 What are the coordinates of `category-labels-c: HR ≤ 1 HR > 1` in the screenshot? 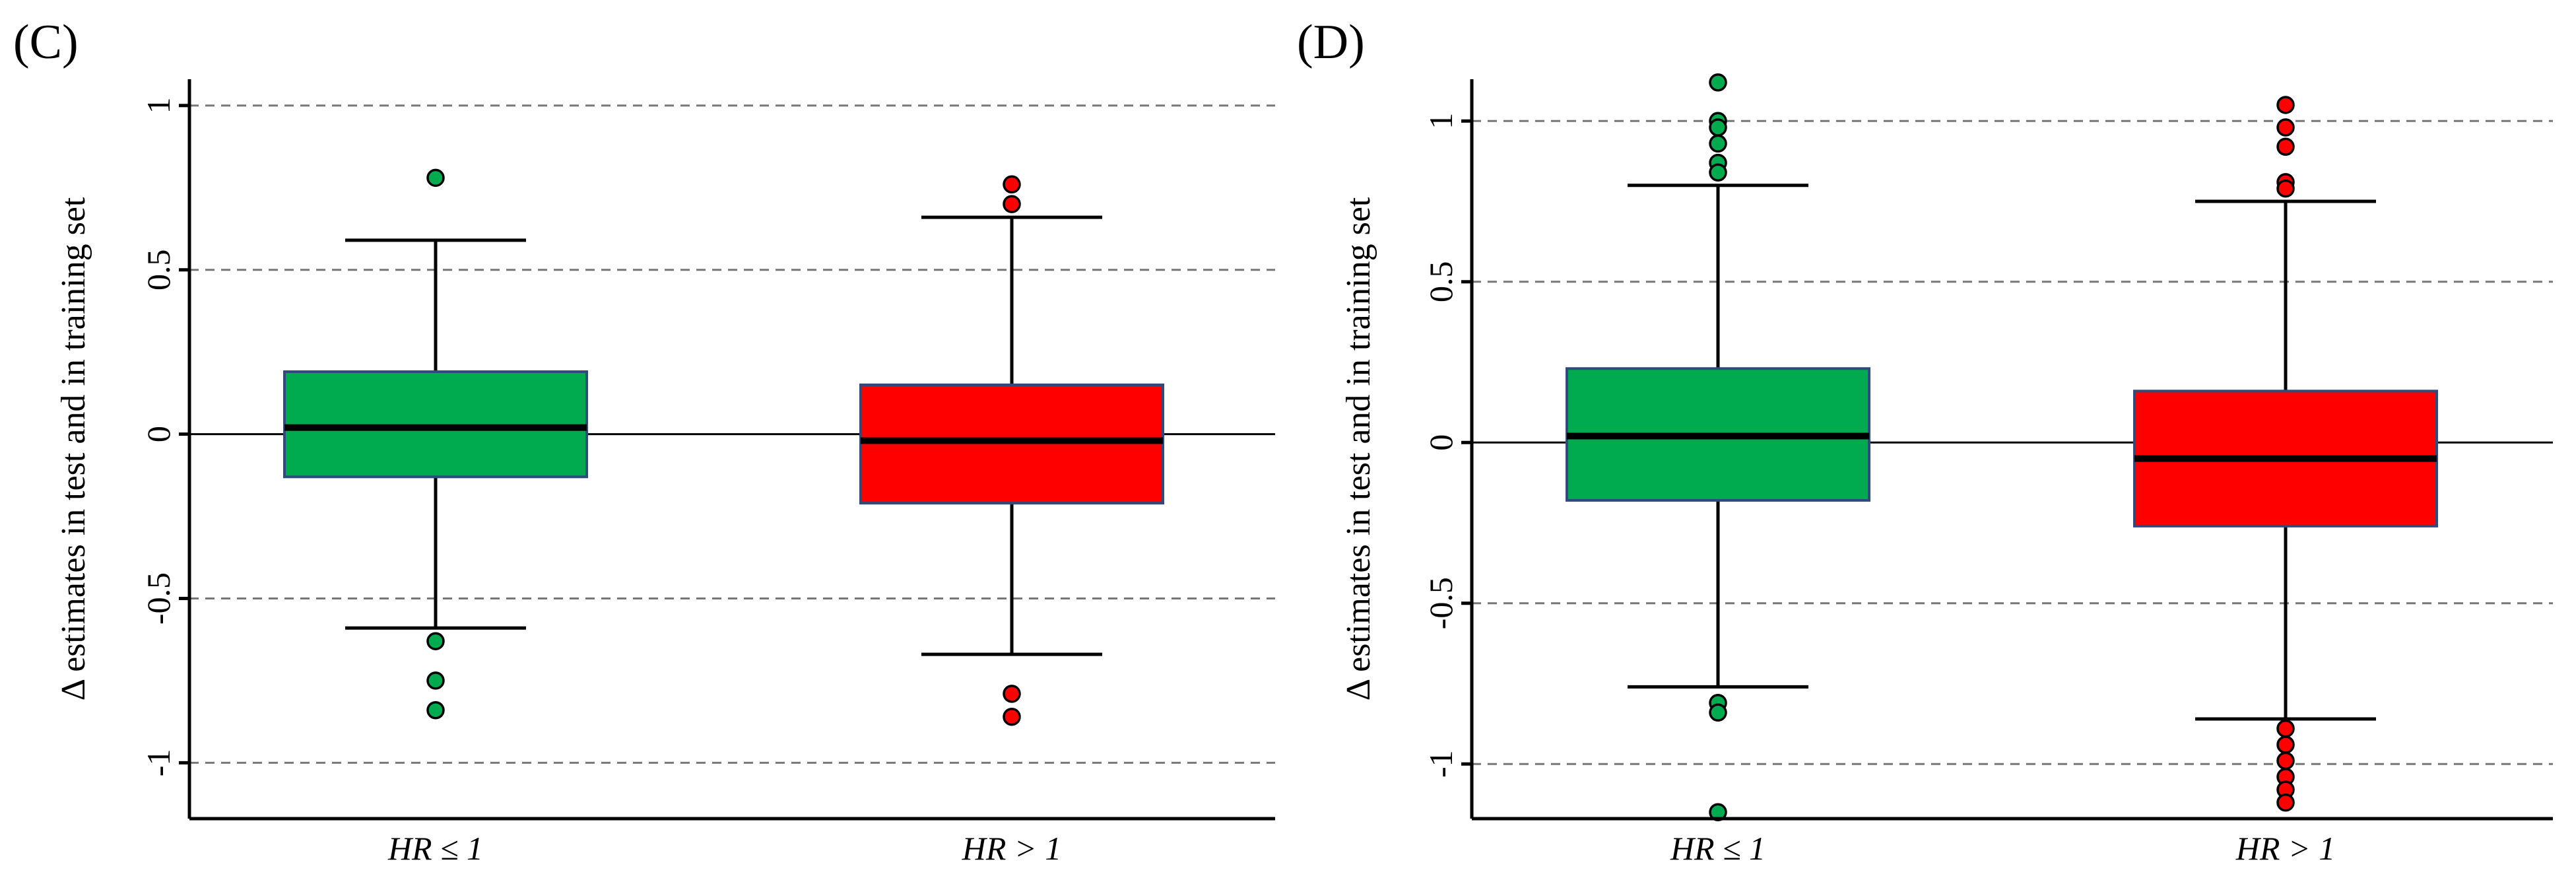 It's located at (724, 848).